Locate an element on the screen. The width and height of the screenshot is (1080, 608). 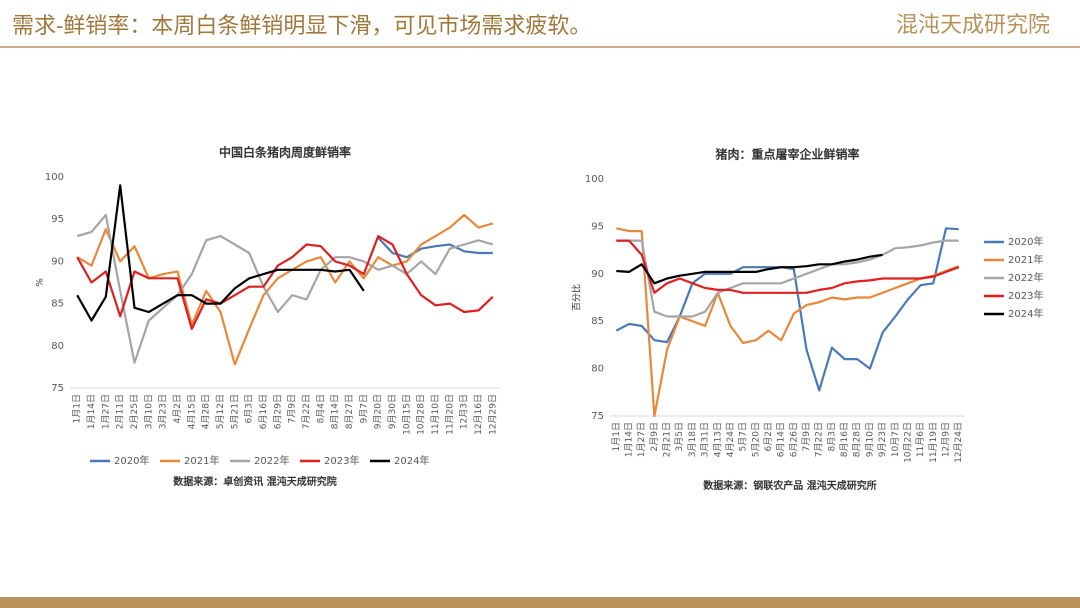
x-tick-label: 4月2日 is located at coordinates (177, 408).